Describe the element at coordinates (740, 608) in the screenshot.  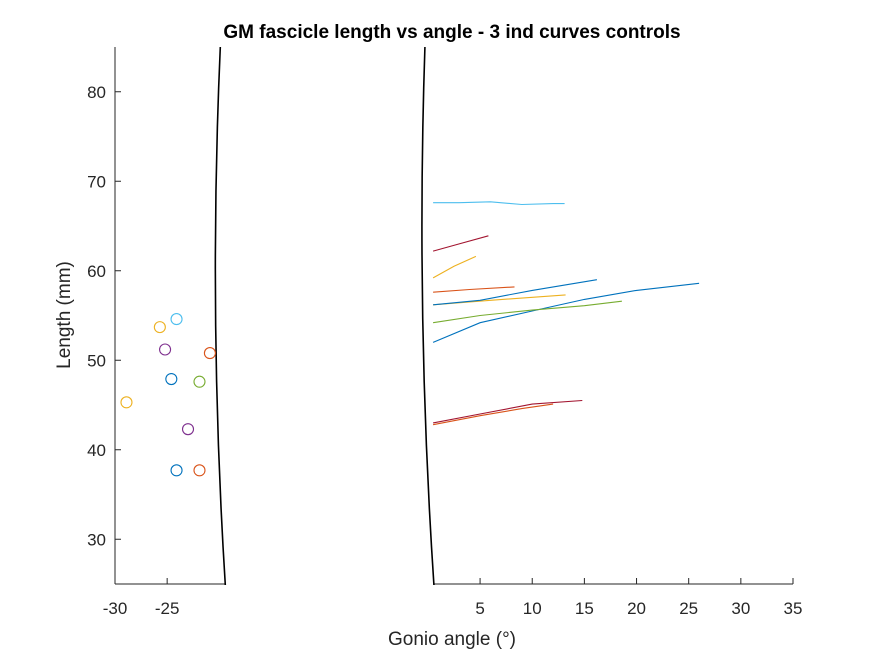
I see `x-tick-label: 30` at that location.